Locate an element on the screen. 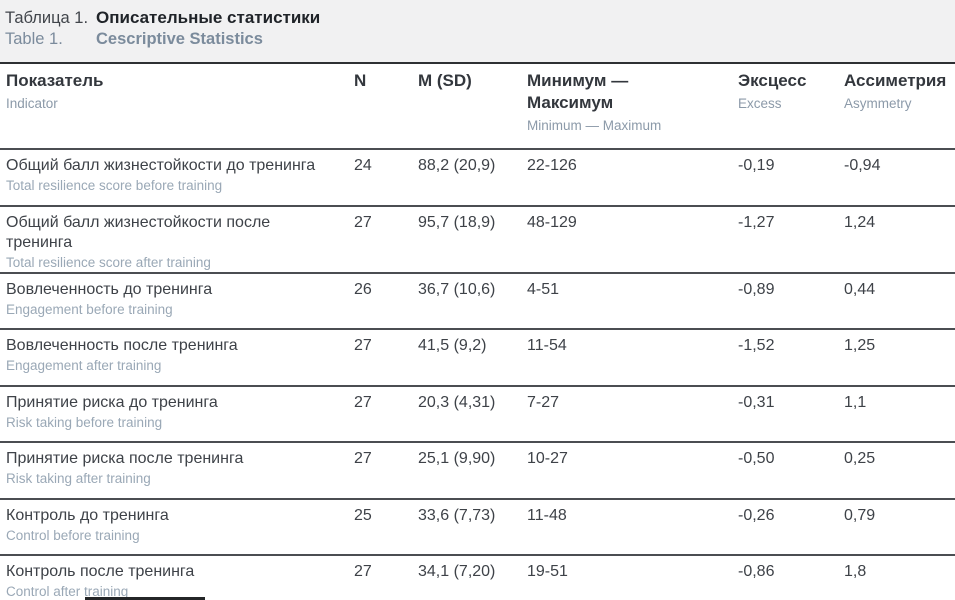 The height and width of the screenshot is (600, 955). row-label-en: Engagement after training is located at coordinates (84, 365).